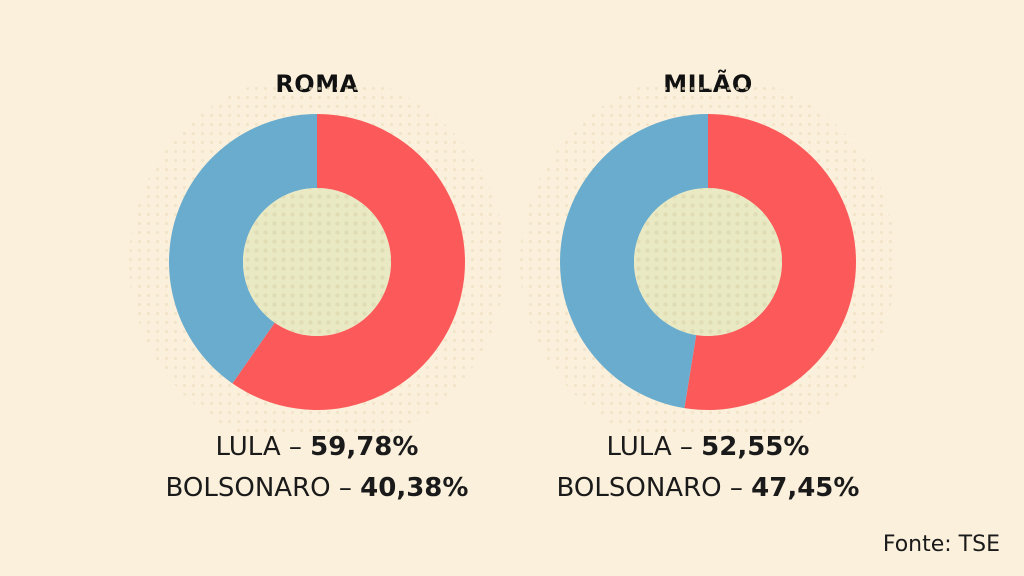  I want to click on legend-lula-milao: LULA – 52,55%, so click(708, 447).